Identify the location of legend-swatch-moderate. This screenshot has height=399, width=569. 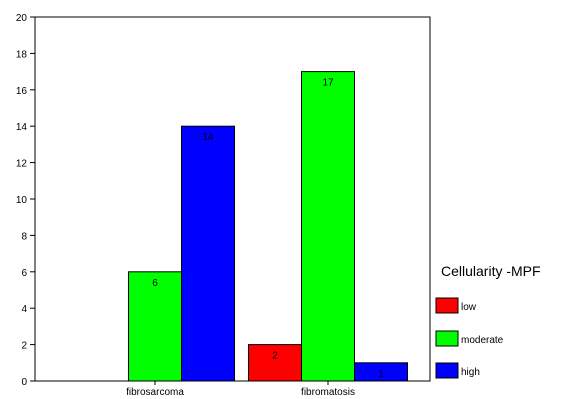
(447, 338).